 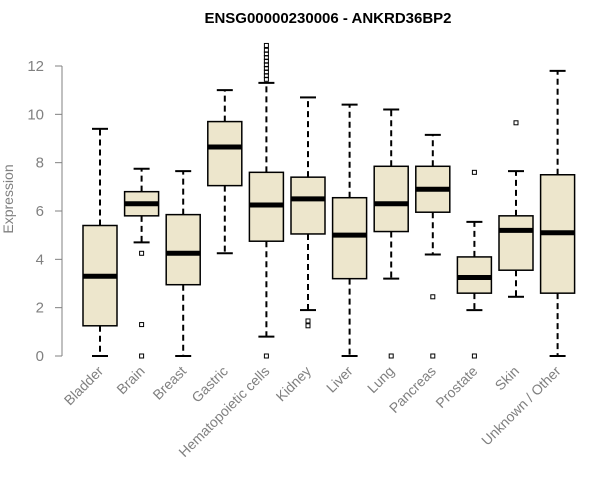 I want to click on y-tick-label: 0, so click(x=40, y=356).